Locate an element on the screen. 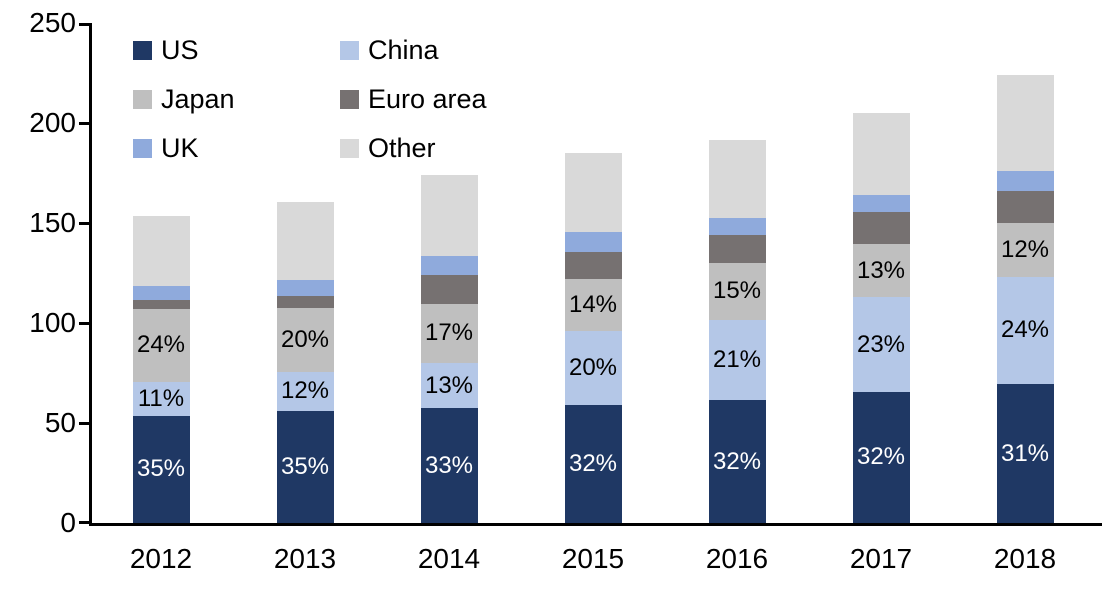 The height and width of the screenshot is (598, 1102). bar-segment-us: 31% is located at coordinates (1025, 453).